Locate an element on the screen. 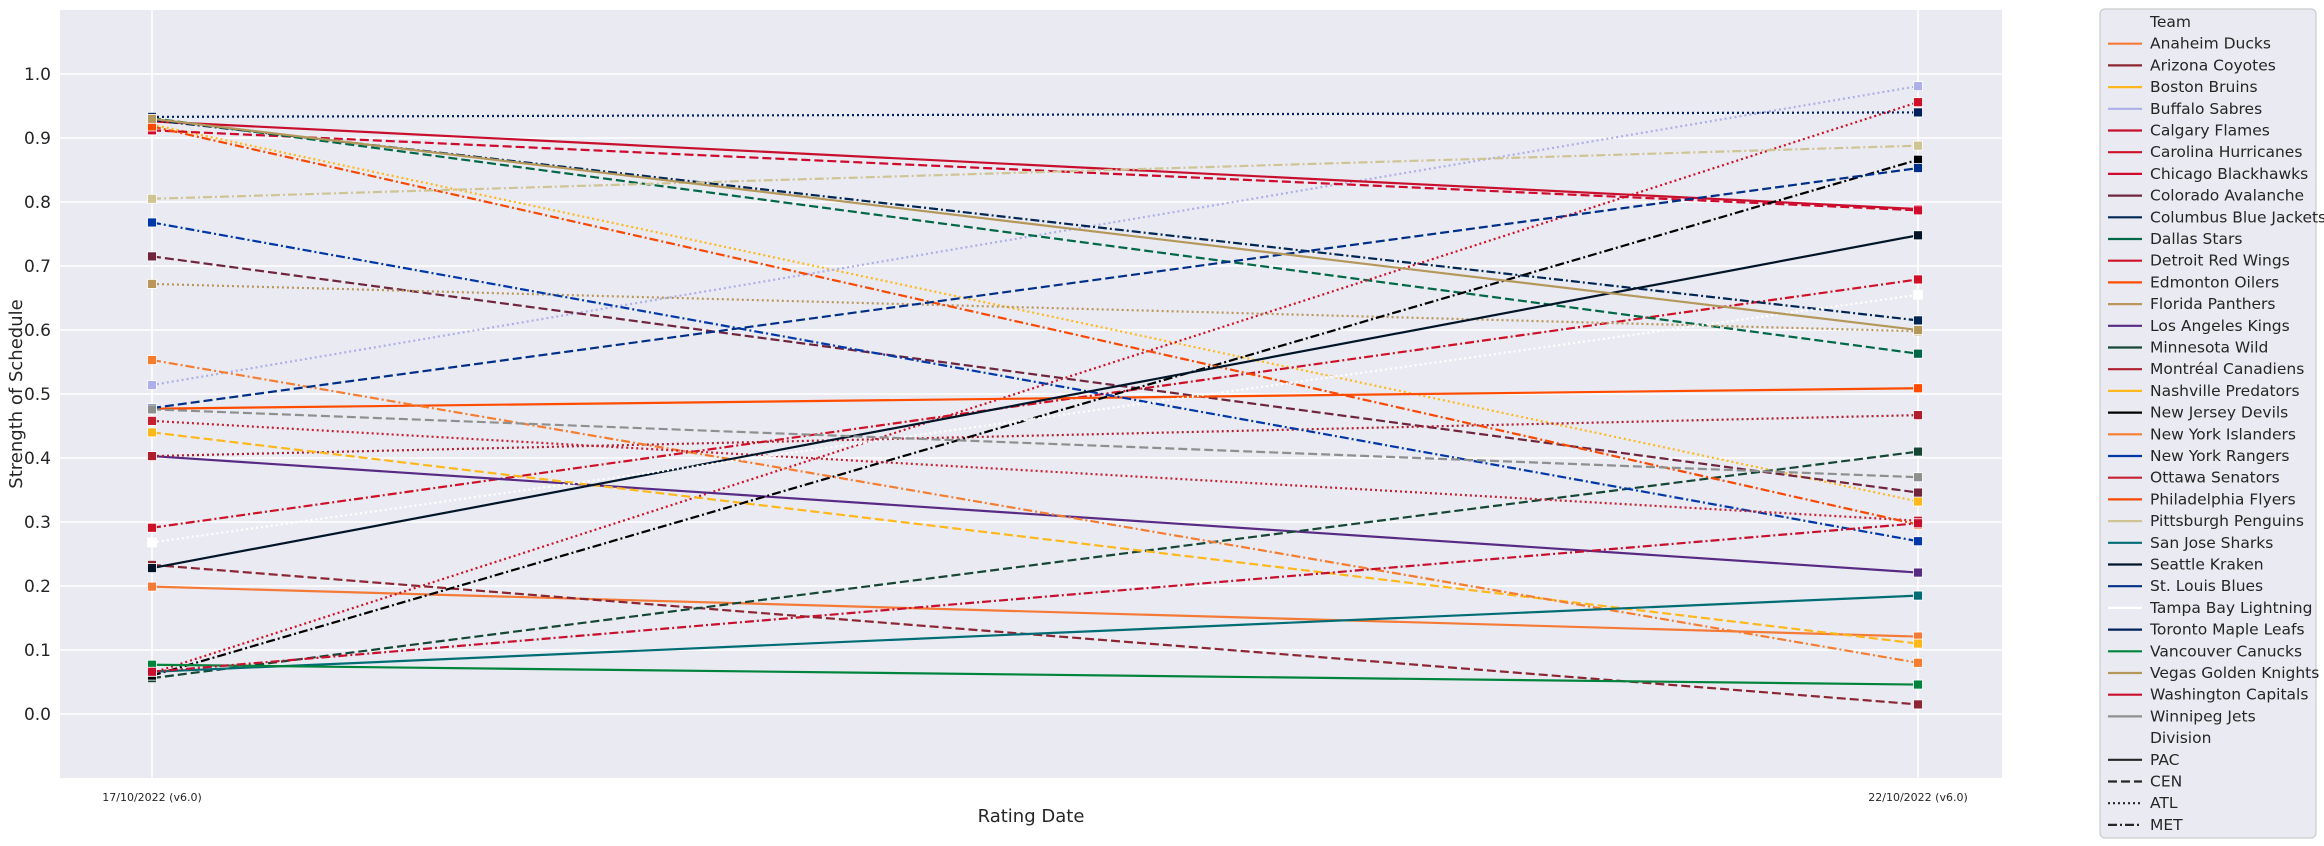 This screenshot has width=2324, height=846. y-tick-label: 0.8 is located at coordinates (37, 203).